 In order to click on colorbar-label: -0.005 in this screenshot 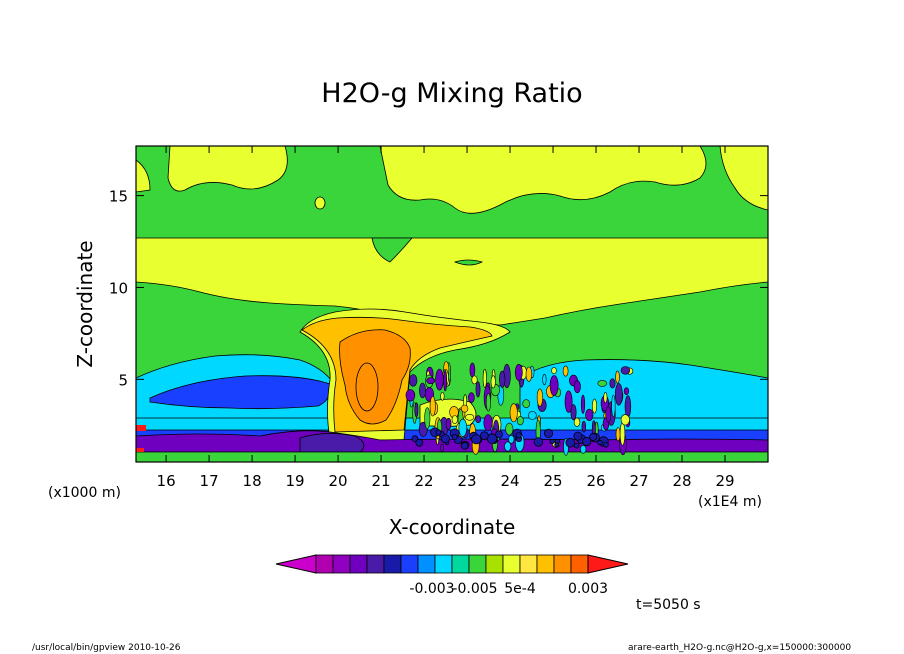, I will do `click(474, 589)`.